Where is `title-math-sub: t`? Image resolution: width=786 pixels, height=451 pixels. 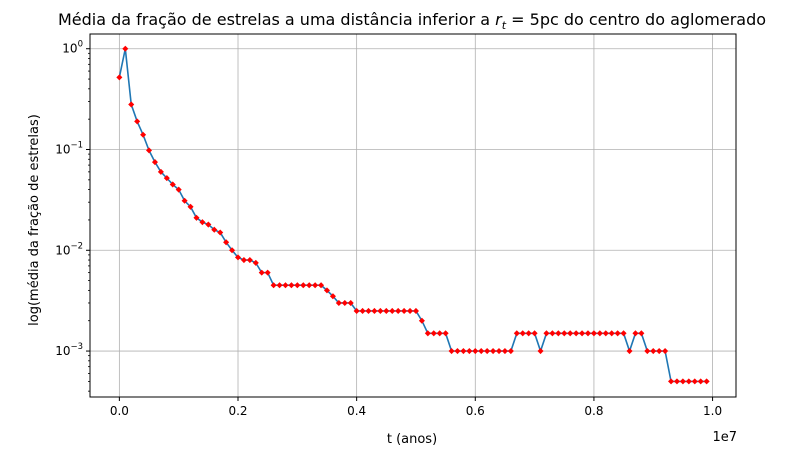 title-math-sub: t is located at coordinates (504, 25).